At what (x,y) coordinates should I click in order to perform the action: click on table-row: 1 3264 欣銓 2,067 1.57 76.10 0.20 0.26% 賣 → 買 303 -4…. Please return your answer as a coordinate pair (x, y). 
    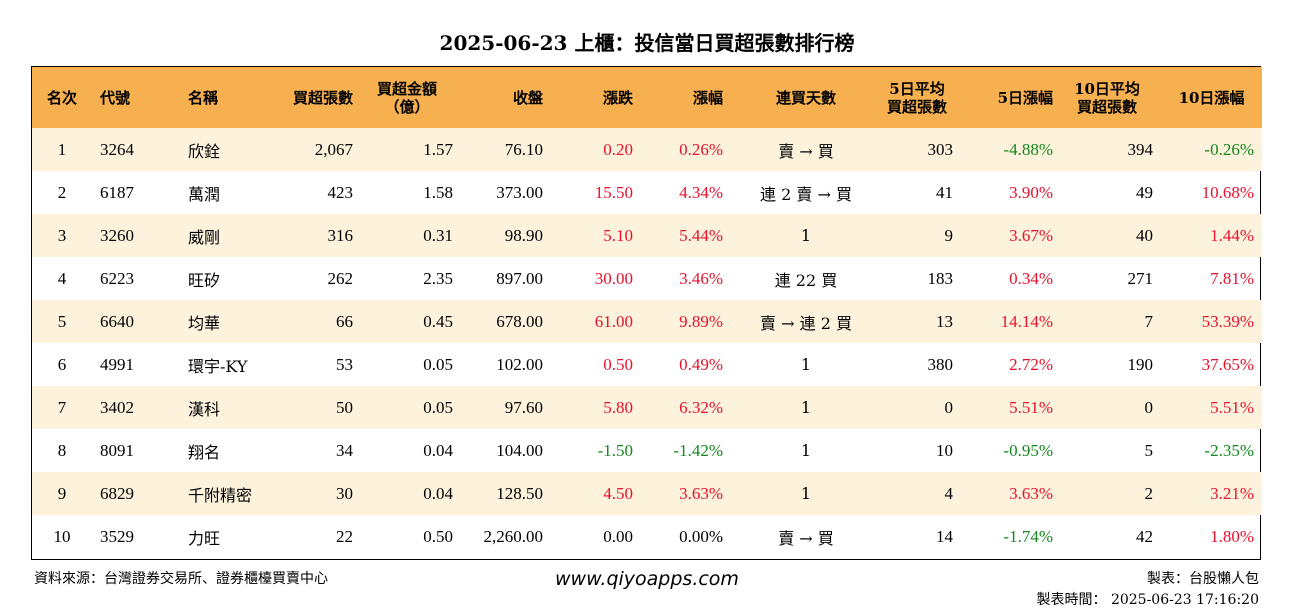
    Looking at the image, I should click on (647, 149).